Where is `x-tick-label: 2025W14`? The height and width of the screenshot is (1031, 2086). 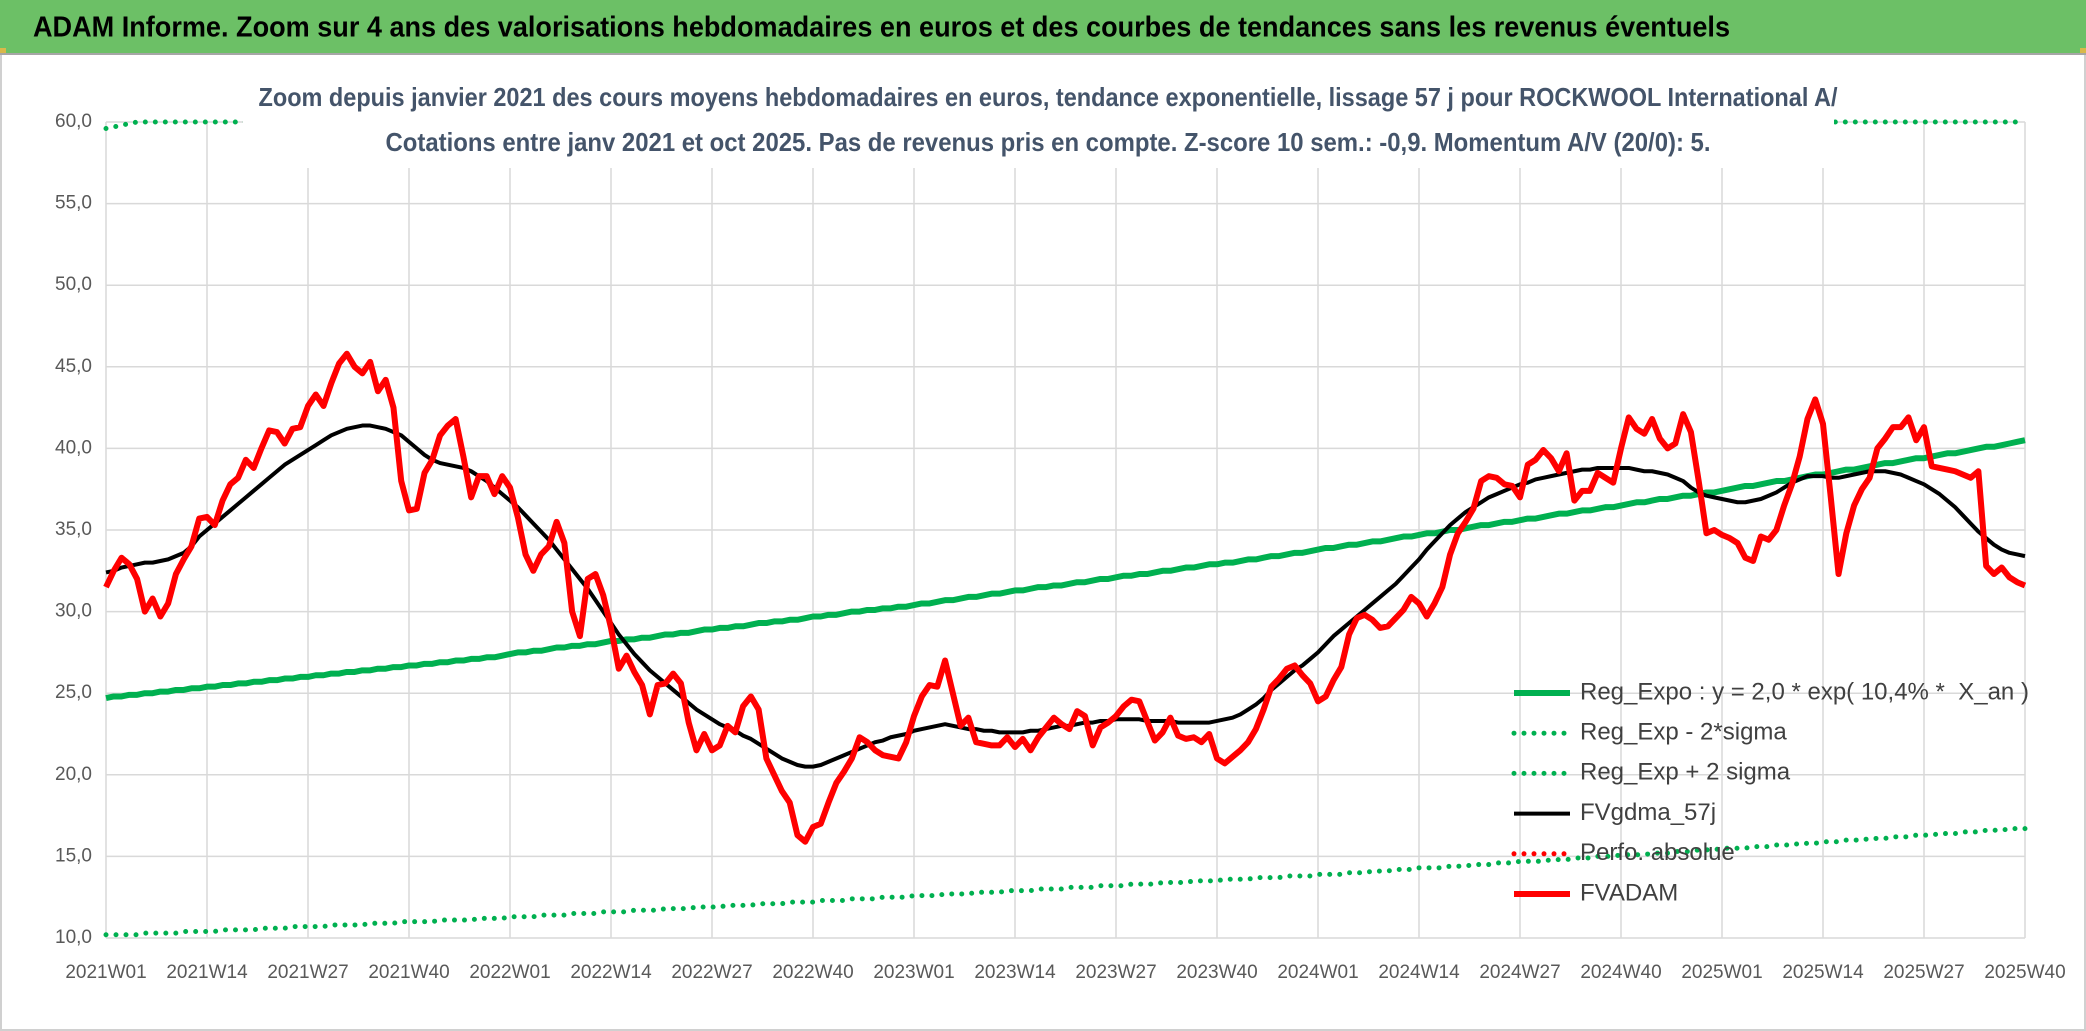 x-tick-label: 2025W14 is located at coordinates (1823, 972).